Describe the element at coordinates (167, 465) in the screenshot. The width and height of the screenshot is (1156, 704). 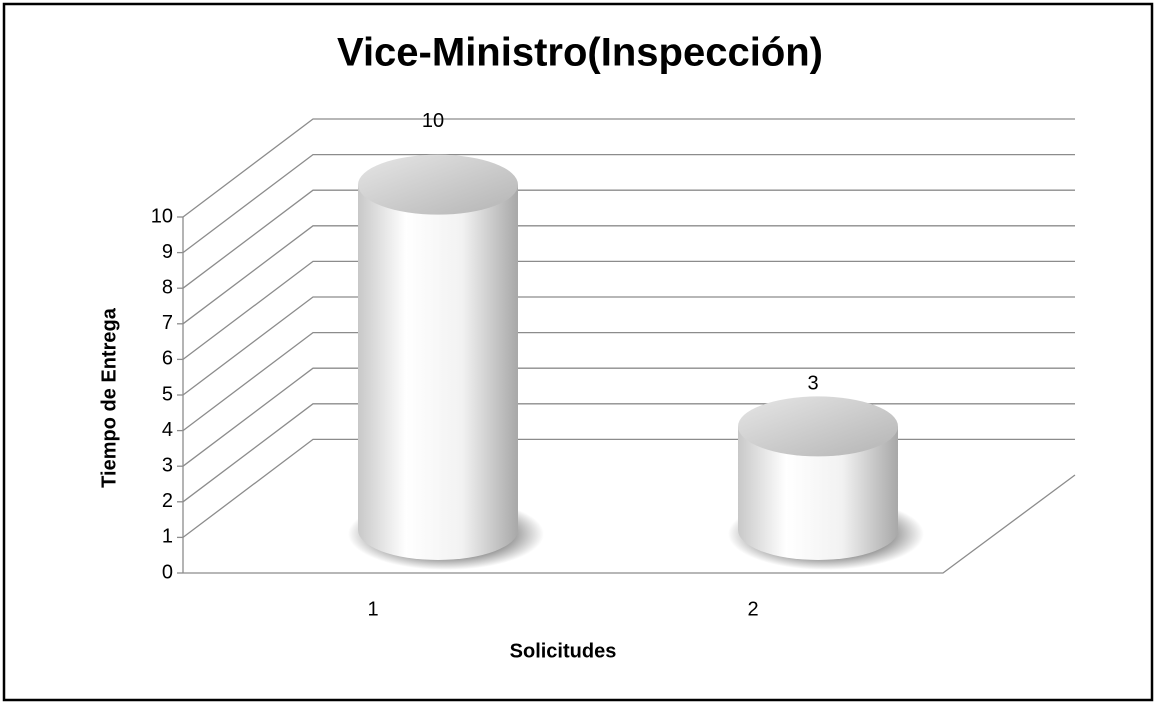
I see `y-tick-label: 3` at that location.